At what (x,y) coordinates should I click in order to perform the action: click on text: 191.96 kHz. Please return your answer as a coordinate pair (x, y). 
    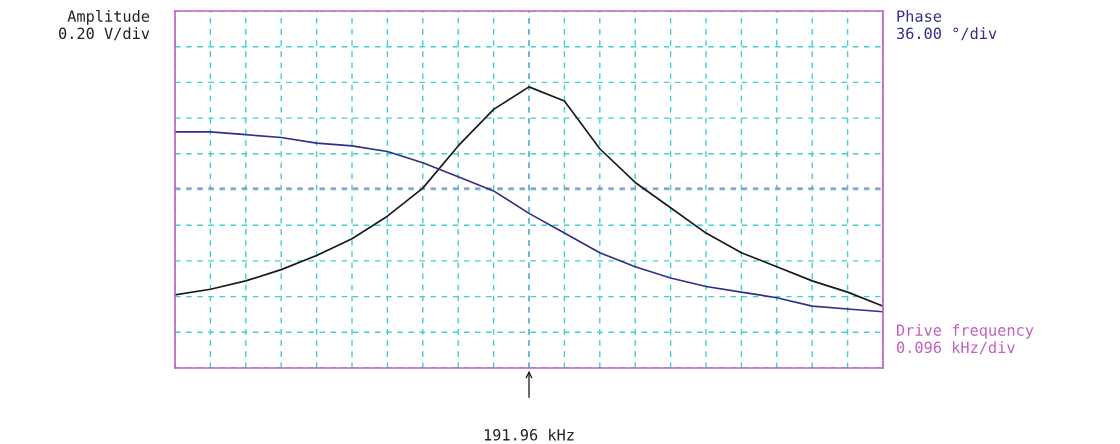
    Looking at the image, I should click on (529, 434).